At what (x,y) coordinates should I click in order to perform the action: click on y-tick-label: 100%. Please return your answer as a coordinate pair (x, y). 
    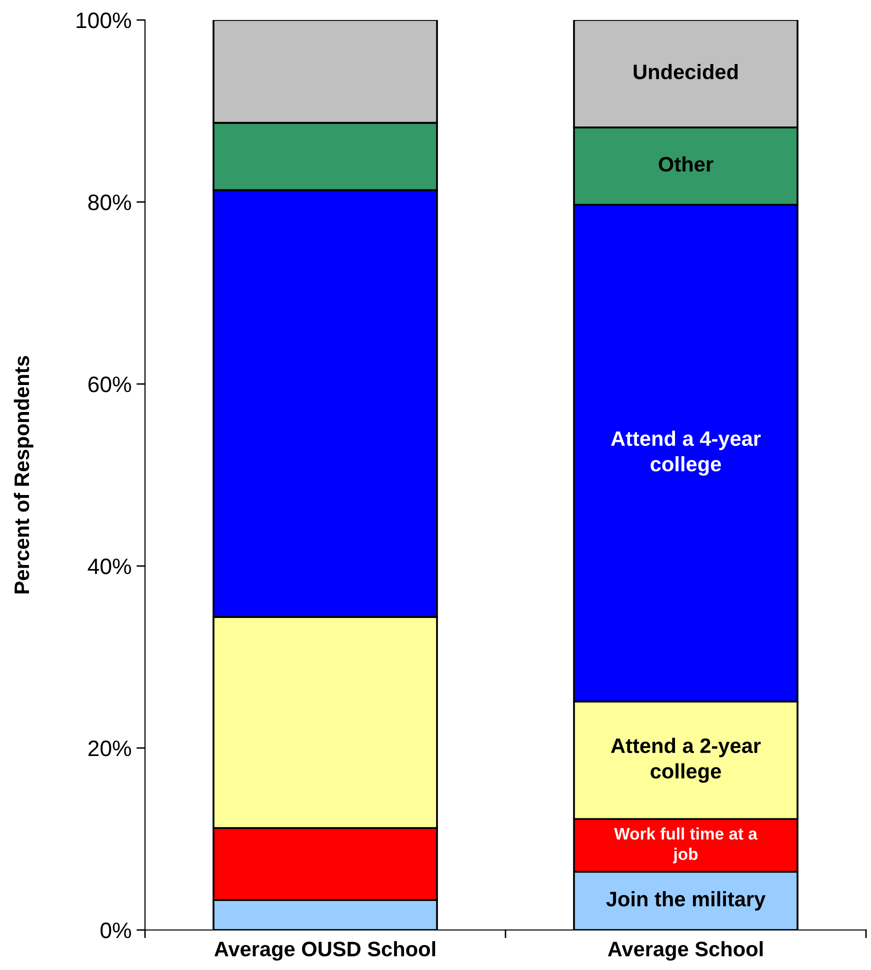
    Looking at the image, I should click on (104, 20).